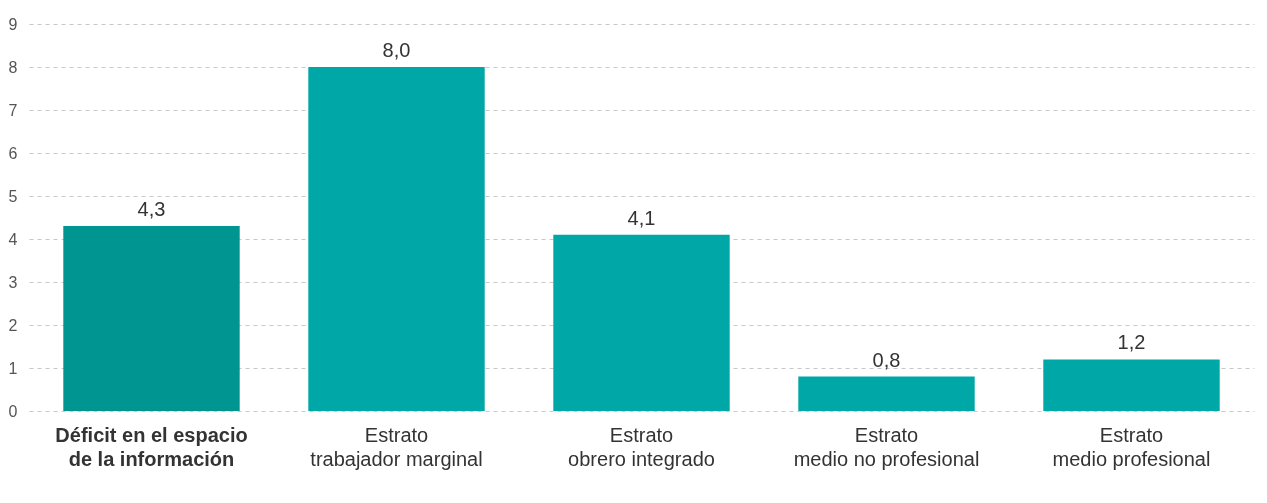  I want to click on data-label: 4,1, so click(641, 217).